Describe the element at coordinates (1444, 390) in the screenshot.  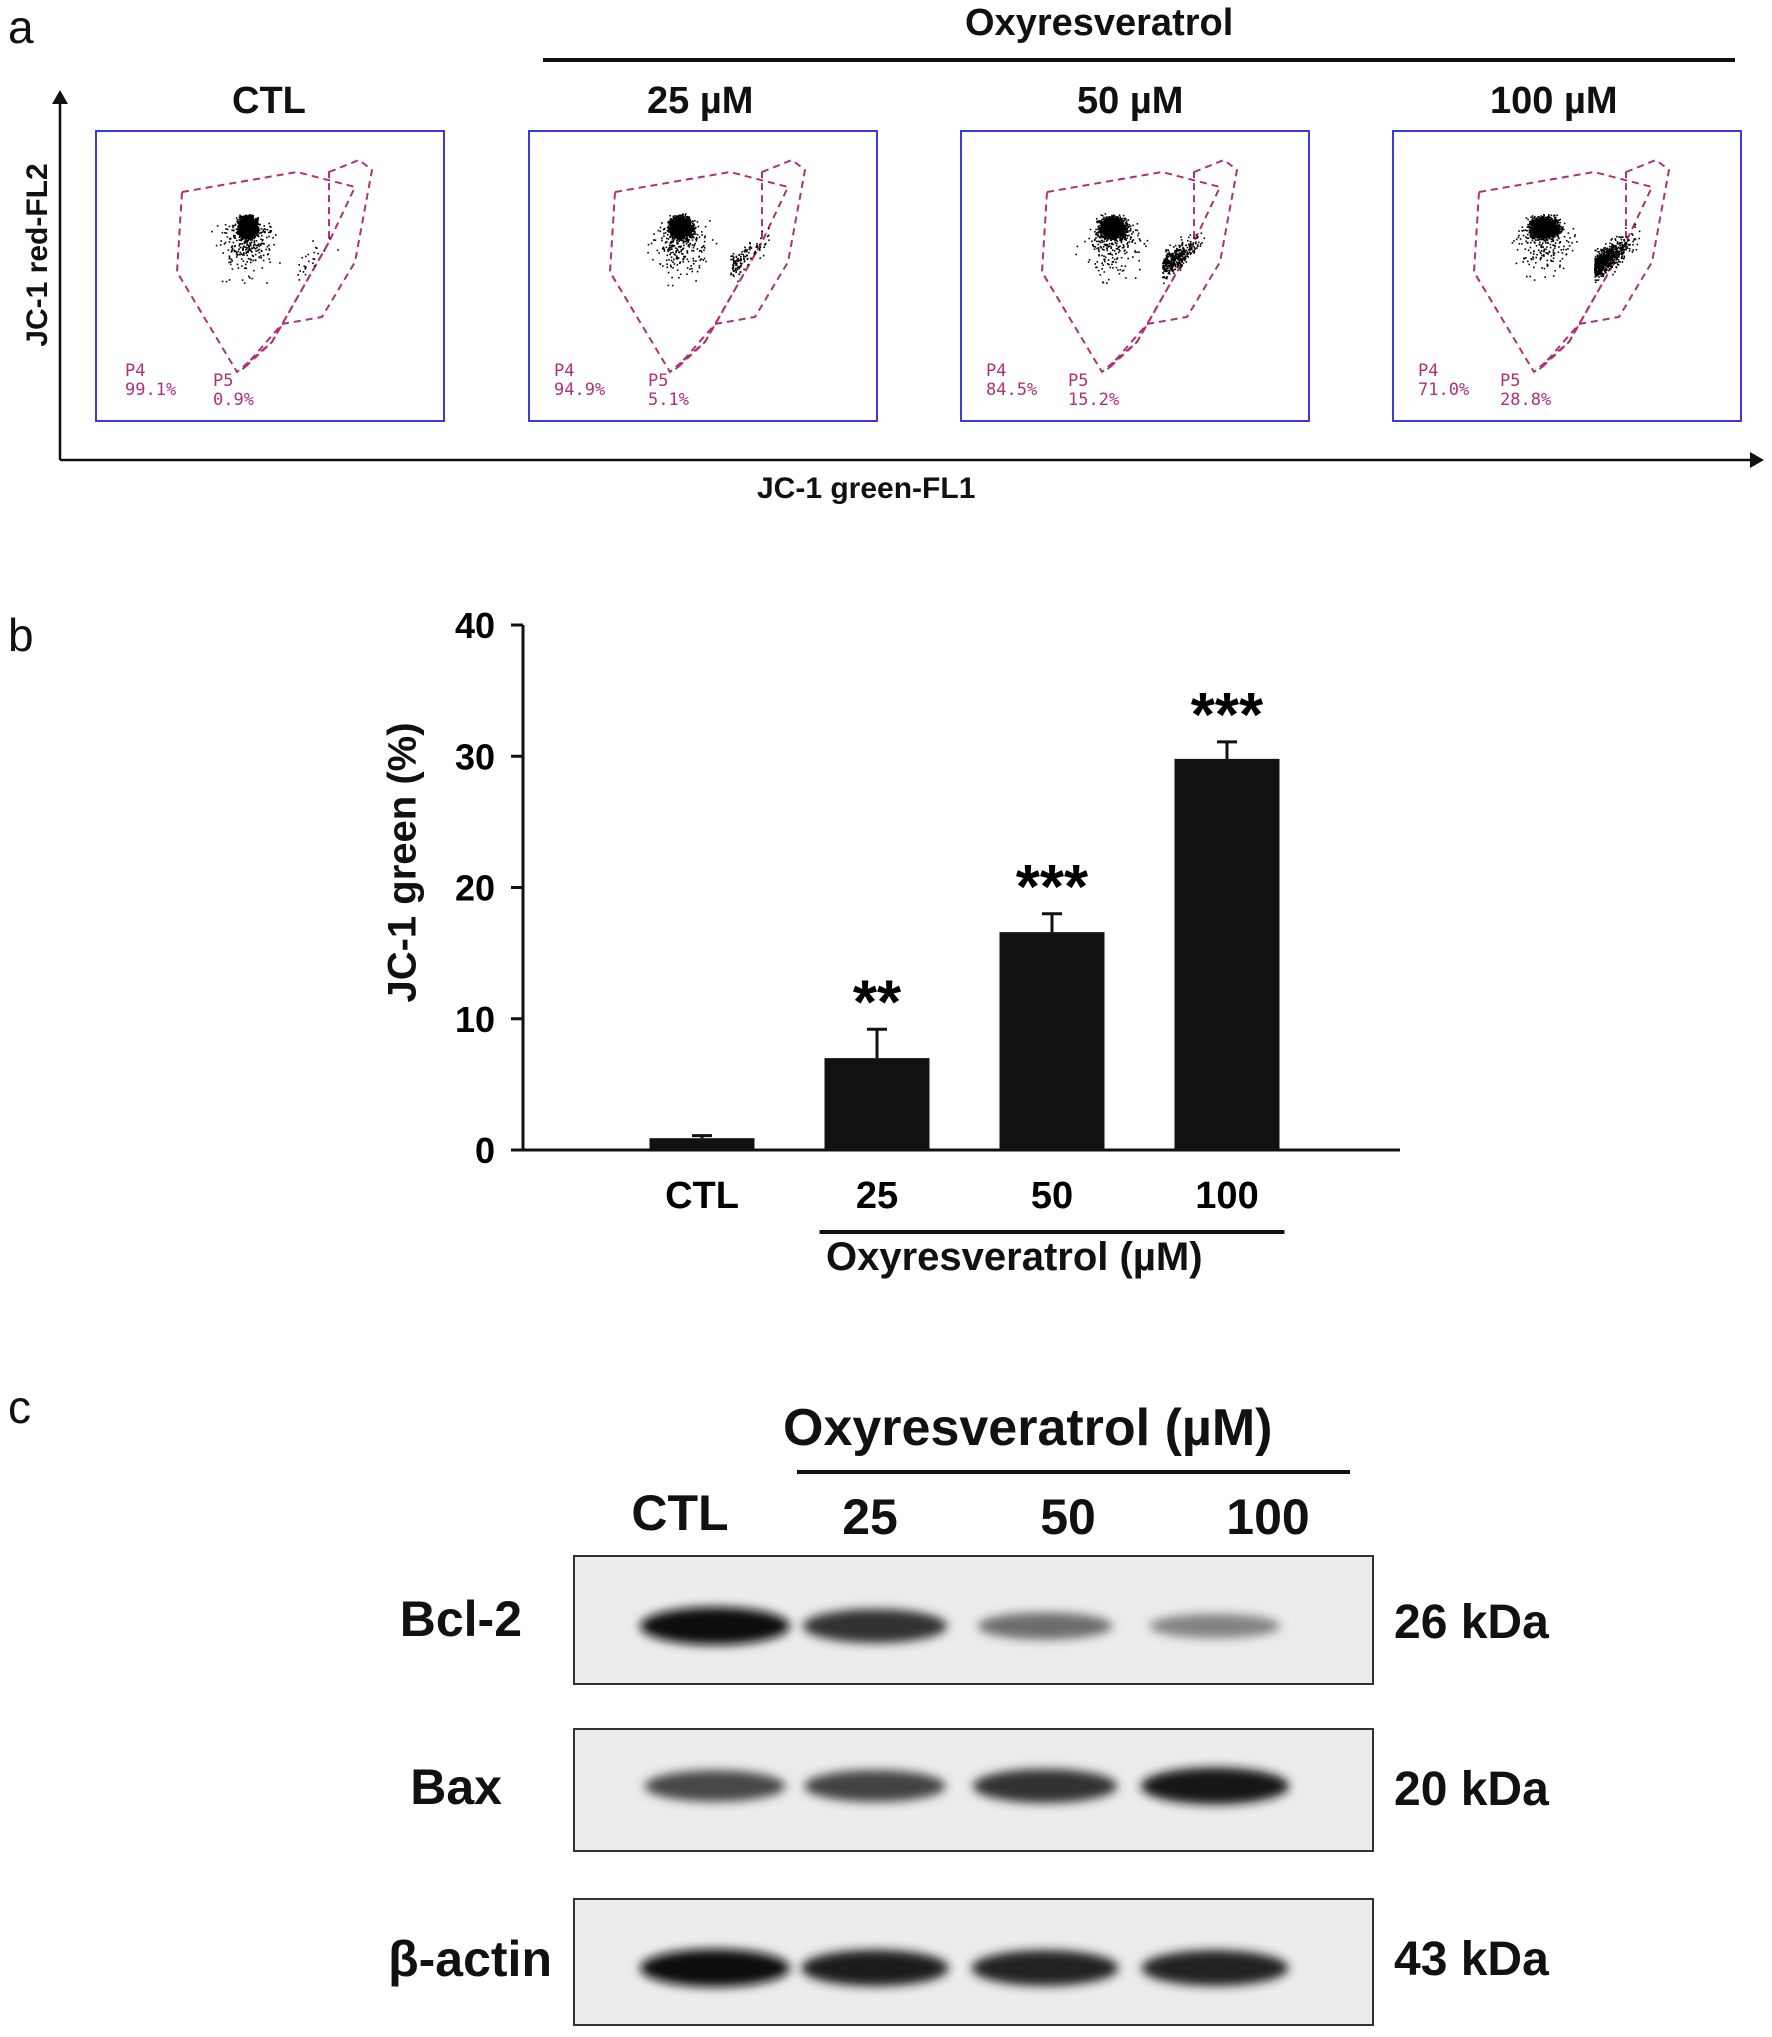
I see `gate-p4-value: 71.0%` at that location.